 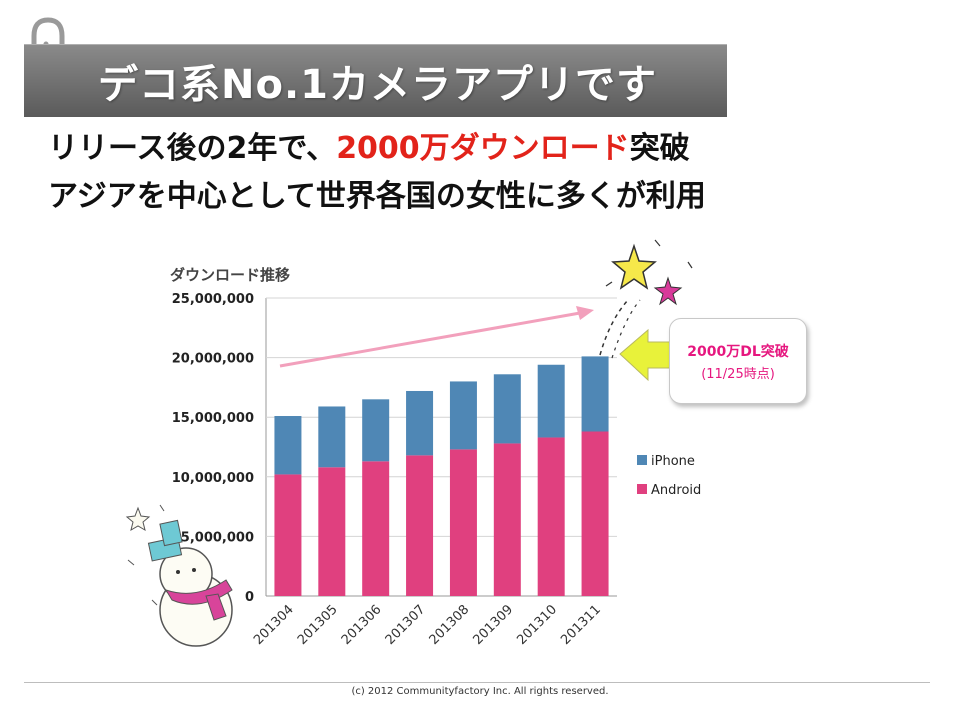 I want to click on sparkle-stars-icon, so click(x=646, y=299).